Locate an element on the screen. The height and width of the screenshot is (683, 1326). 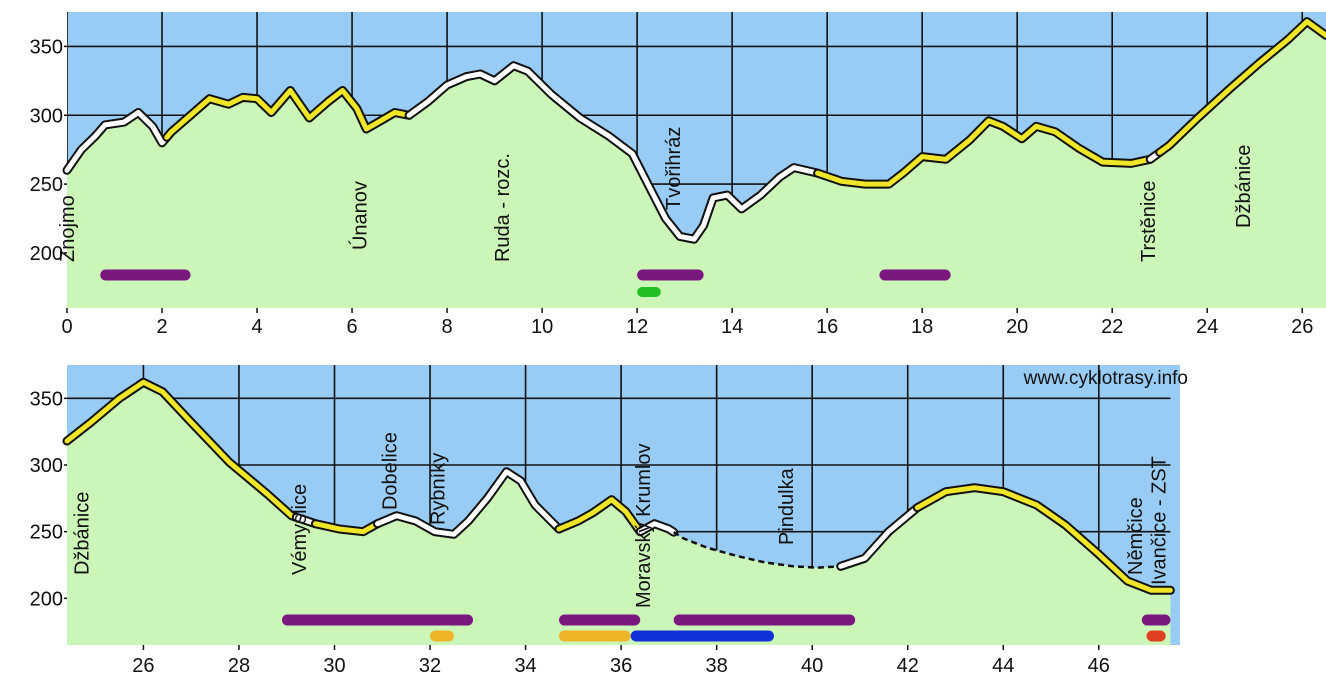
x-tick-label: 16 is located at coordinates (827, 327).